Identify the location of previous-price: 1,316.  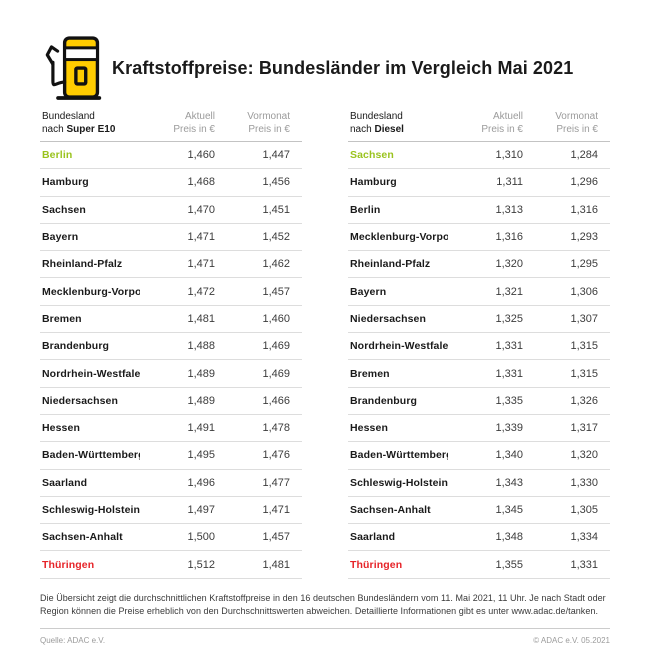
(584, 209).